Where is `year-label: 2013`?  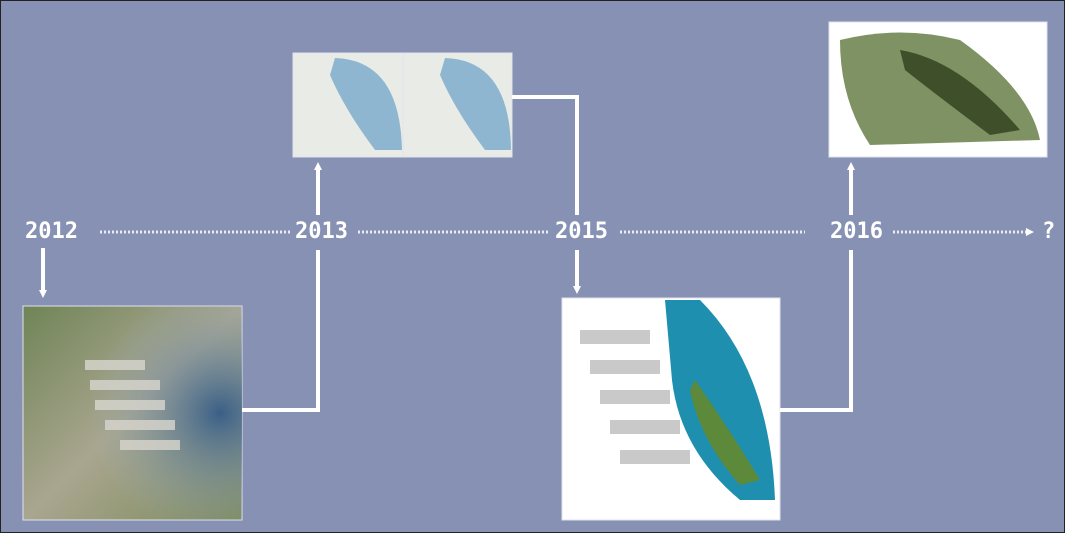 year-label: 2013 is located at coordinates (321, 231).